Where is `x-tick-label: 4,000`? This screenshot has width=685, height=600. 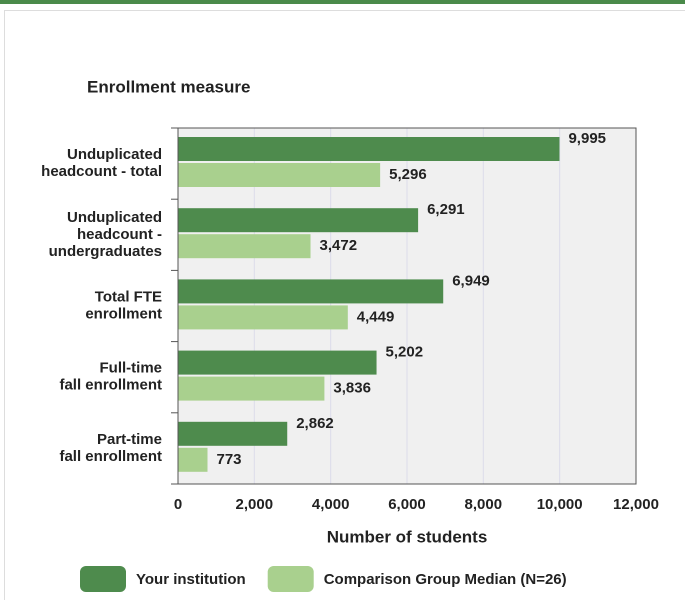 x-tick-label: 4,000 is located at coordinates (331, 504).